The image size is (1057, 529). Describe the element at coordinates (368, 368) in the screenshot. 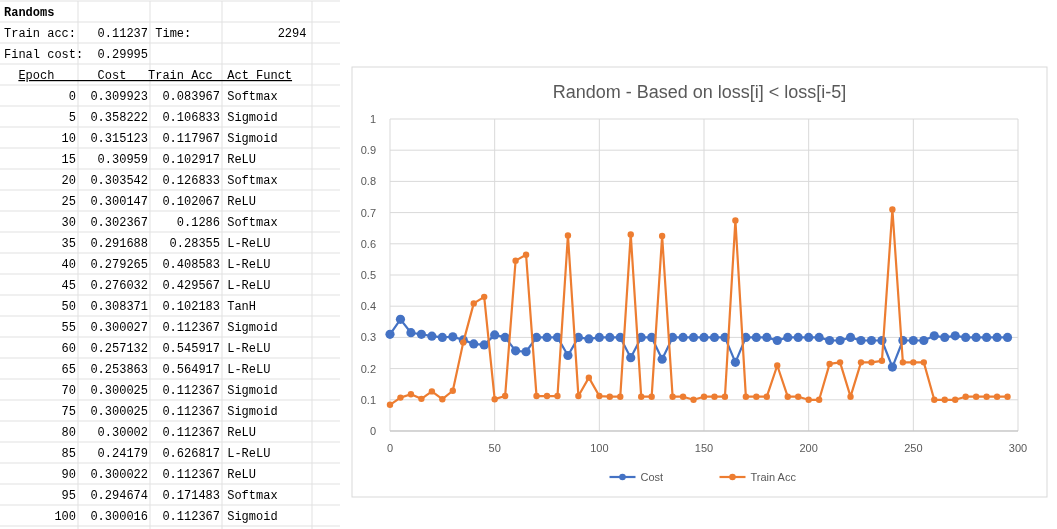

I see `y-tick-label: 0.2` at that location.